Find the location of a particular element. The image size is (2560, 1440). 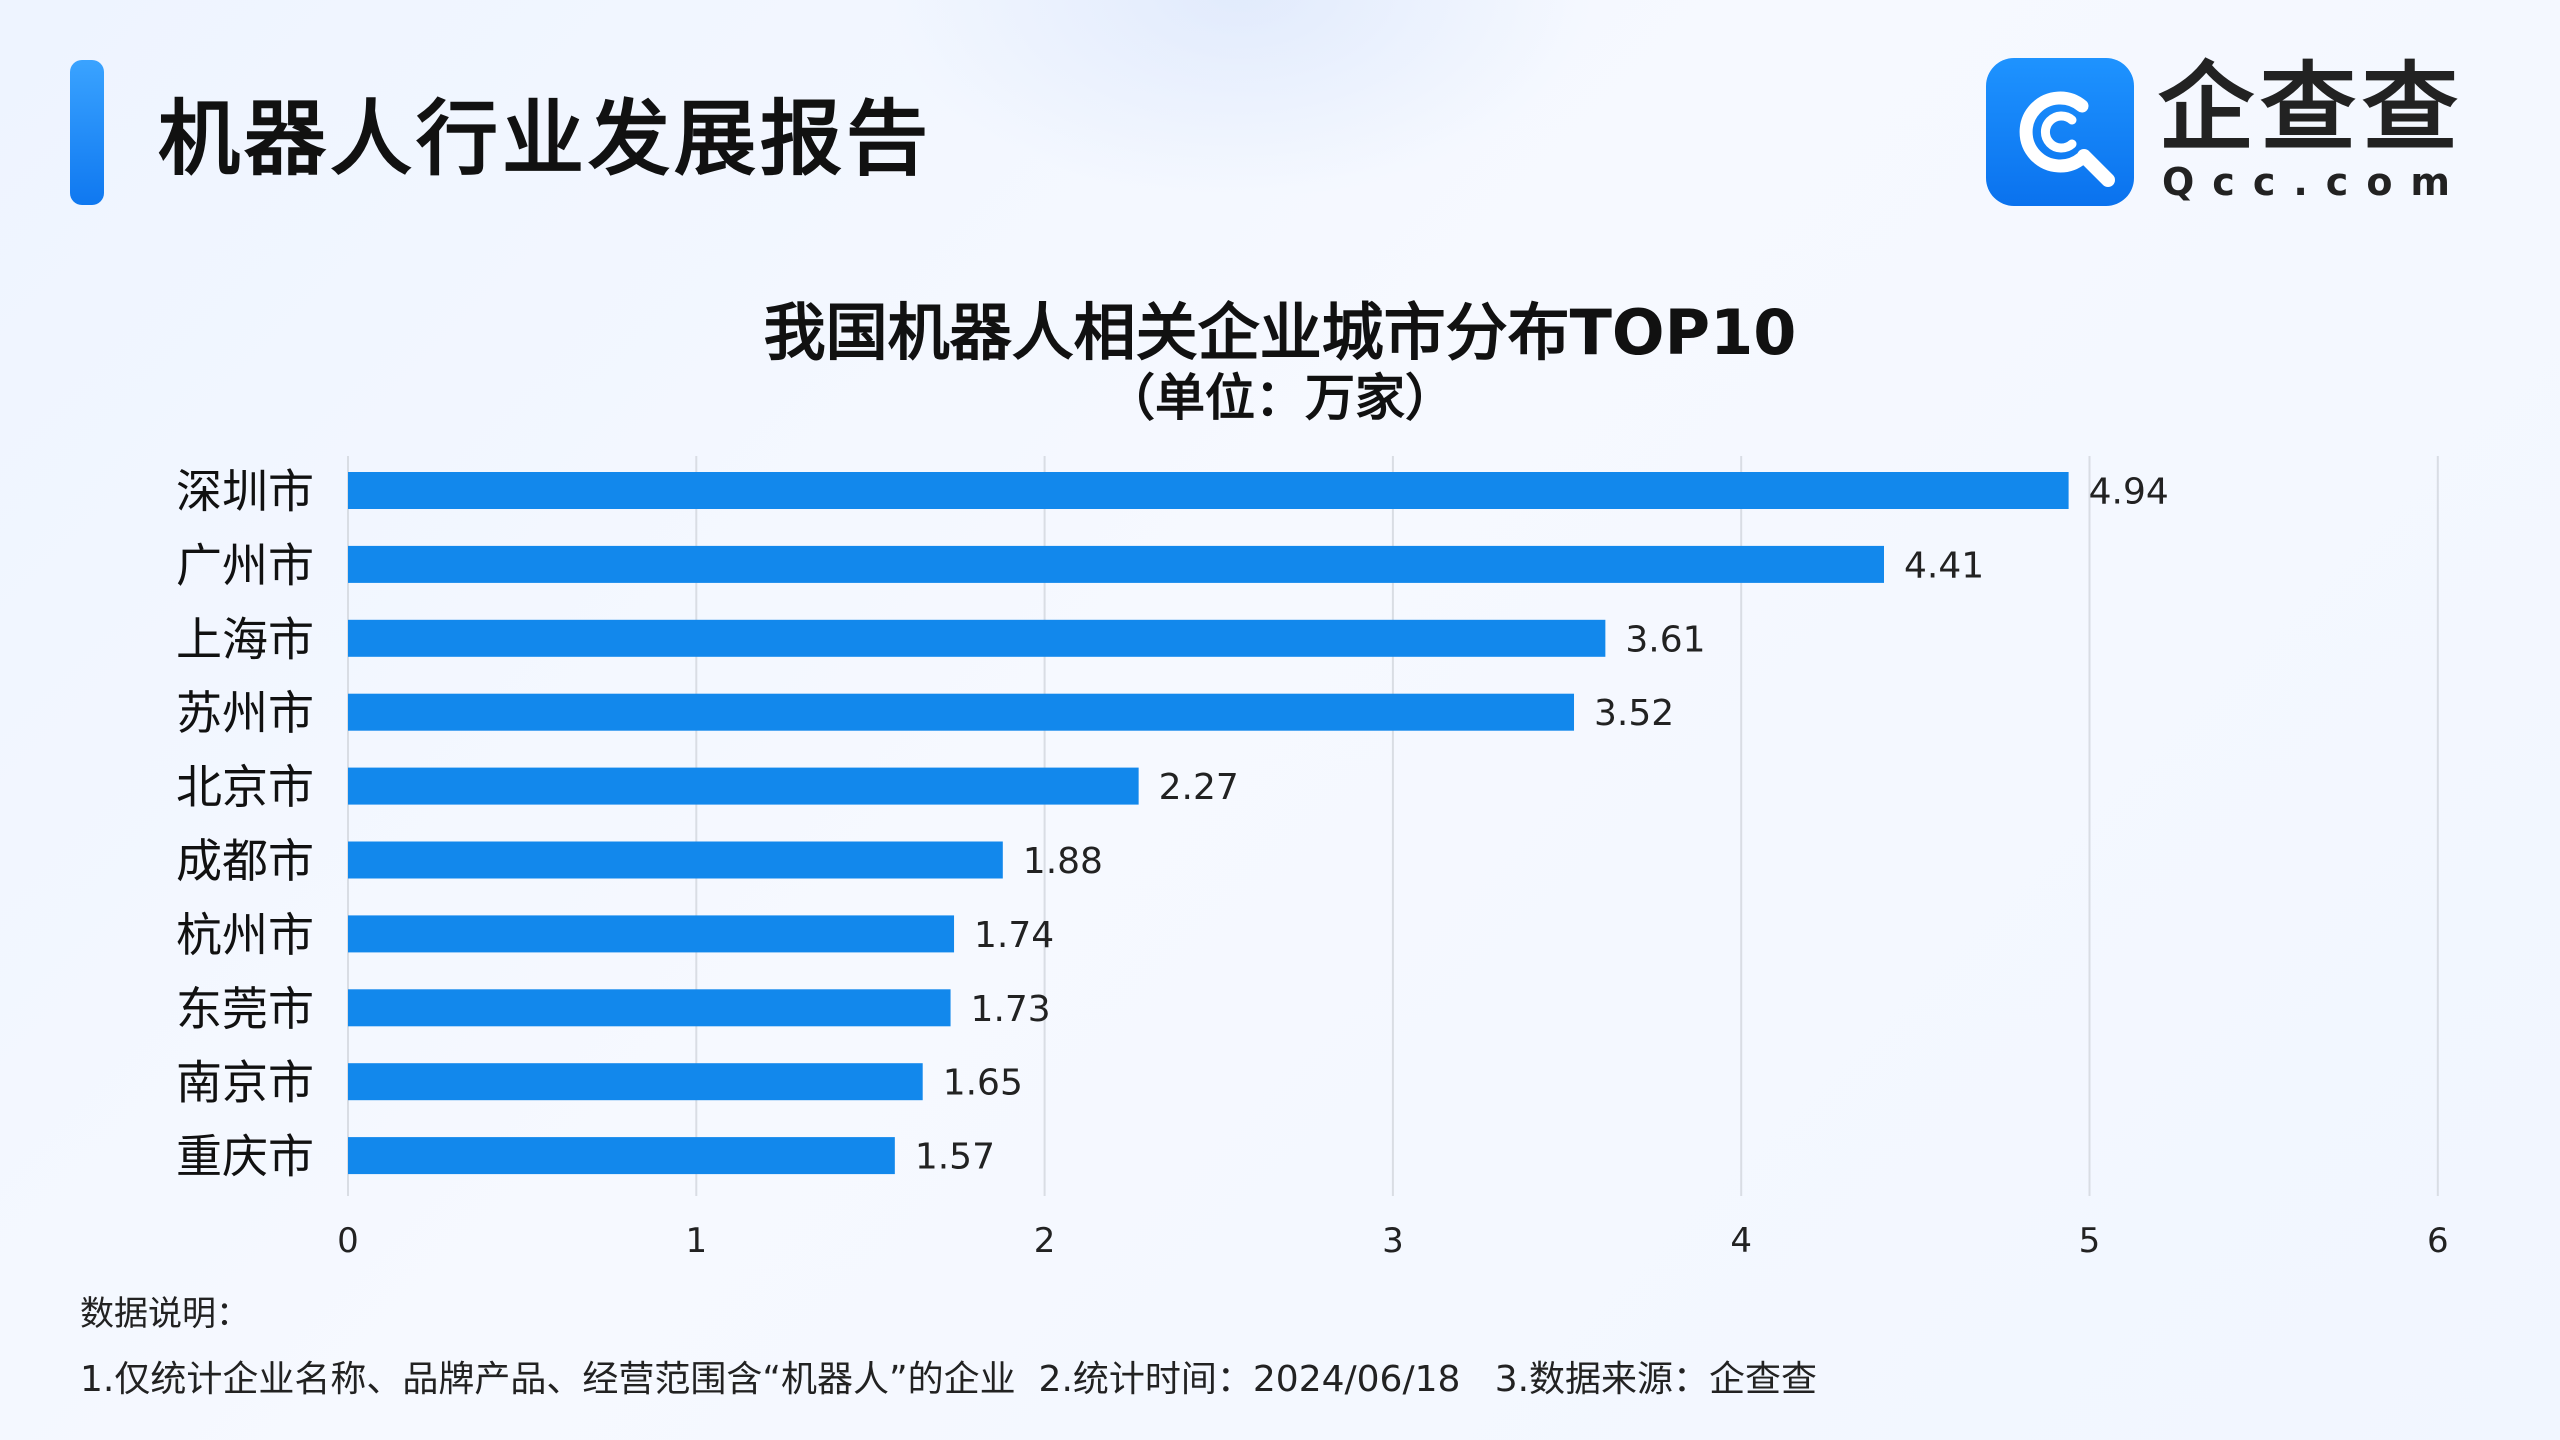

category-label: 重庆市 is located at coordinates (245, 1157).